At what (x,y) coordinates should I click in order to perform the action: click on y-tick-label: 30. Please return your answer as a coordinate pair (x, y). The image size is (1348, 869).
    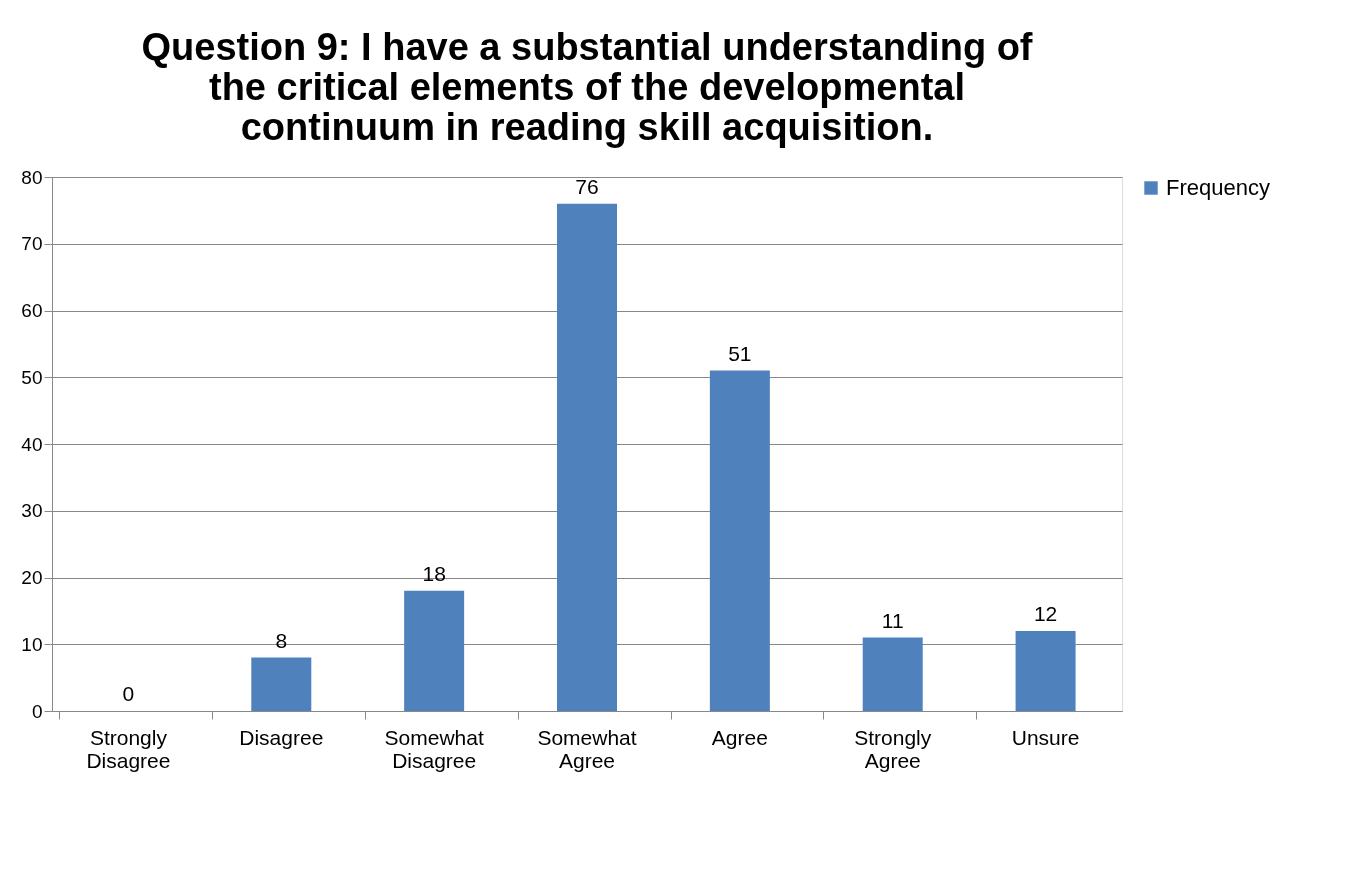
    Looking at the image, I should click on (32, 511).